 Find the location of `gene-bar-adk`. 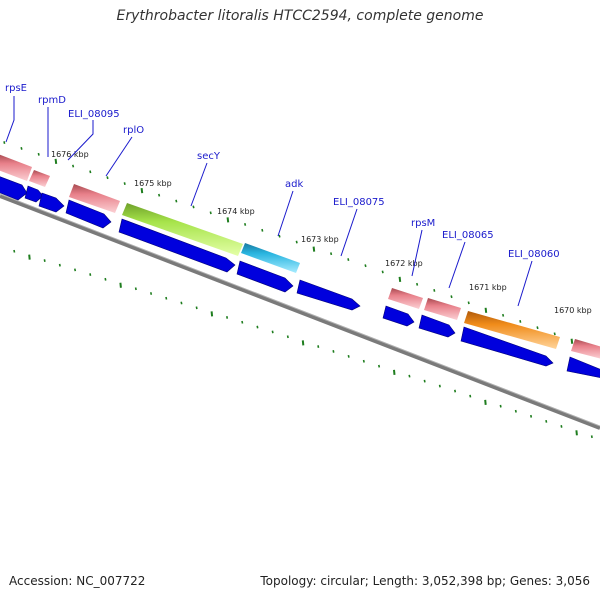

gene-bar-adk is located at coordinates (270, 258).